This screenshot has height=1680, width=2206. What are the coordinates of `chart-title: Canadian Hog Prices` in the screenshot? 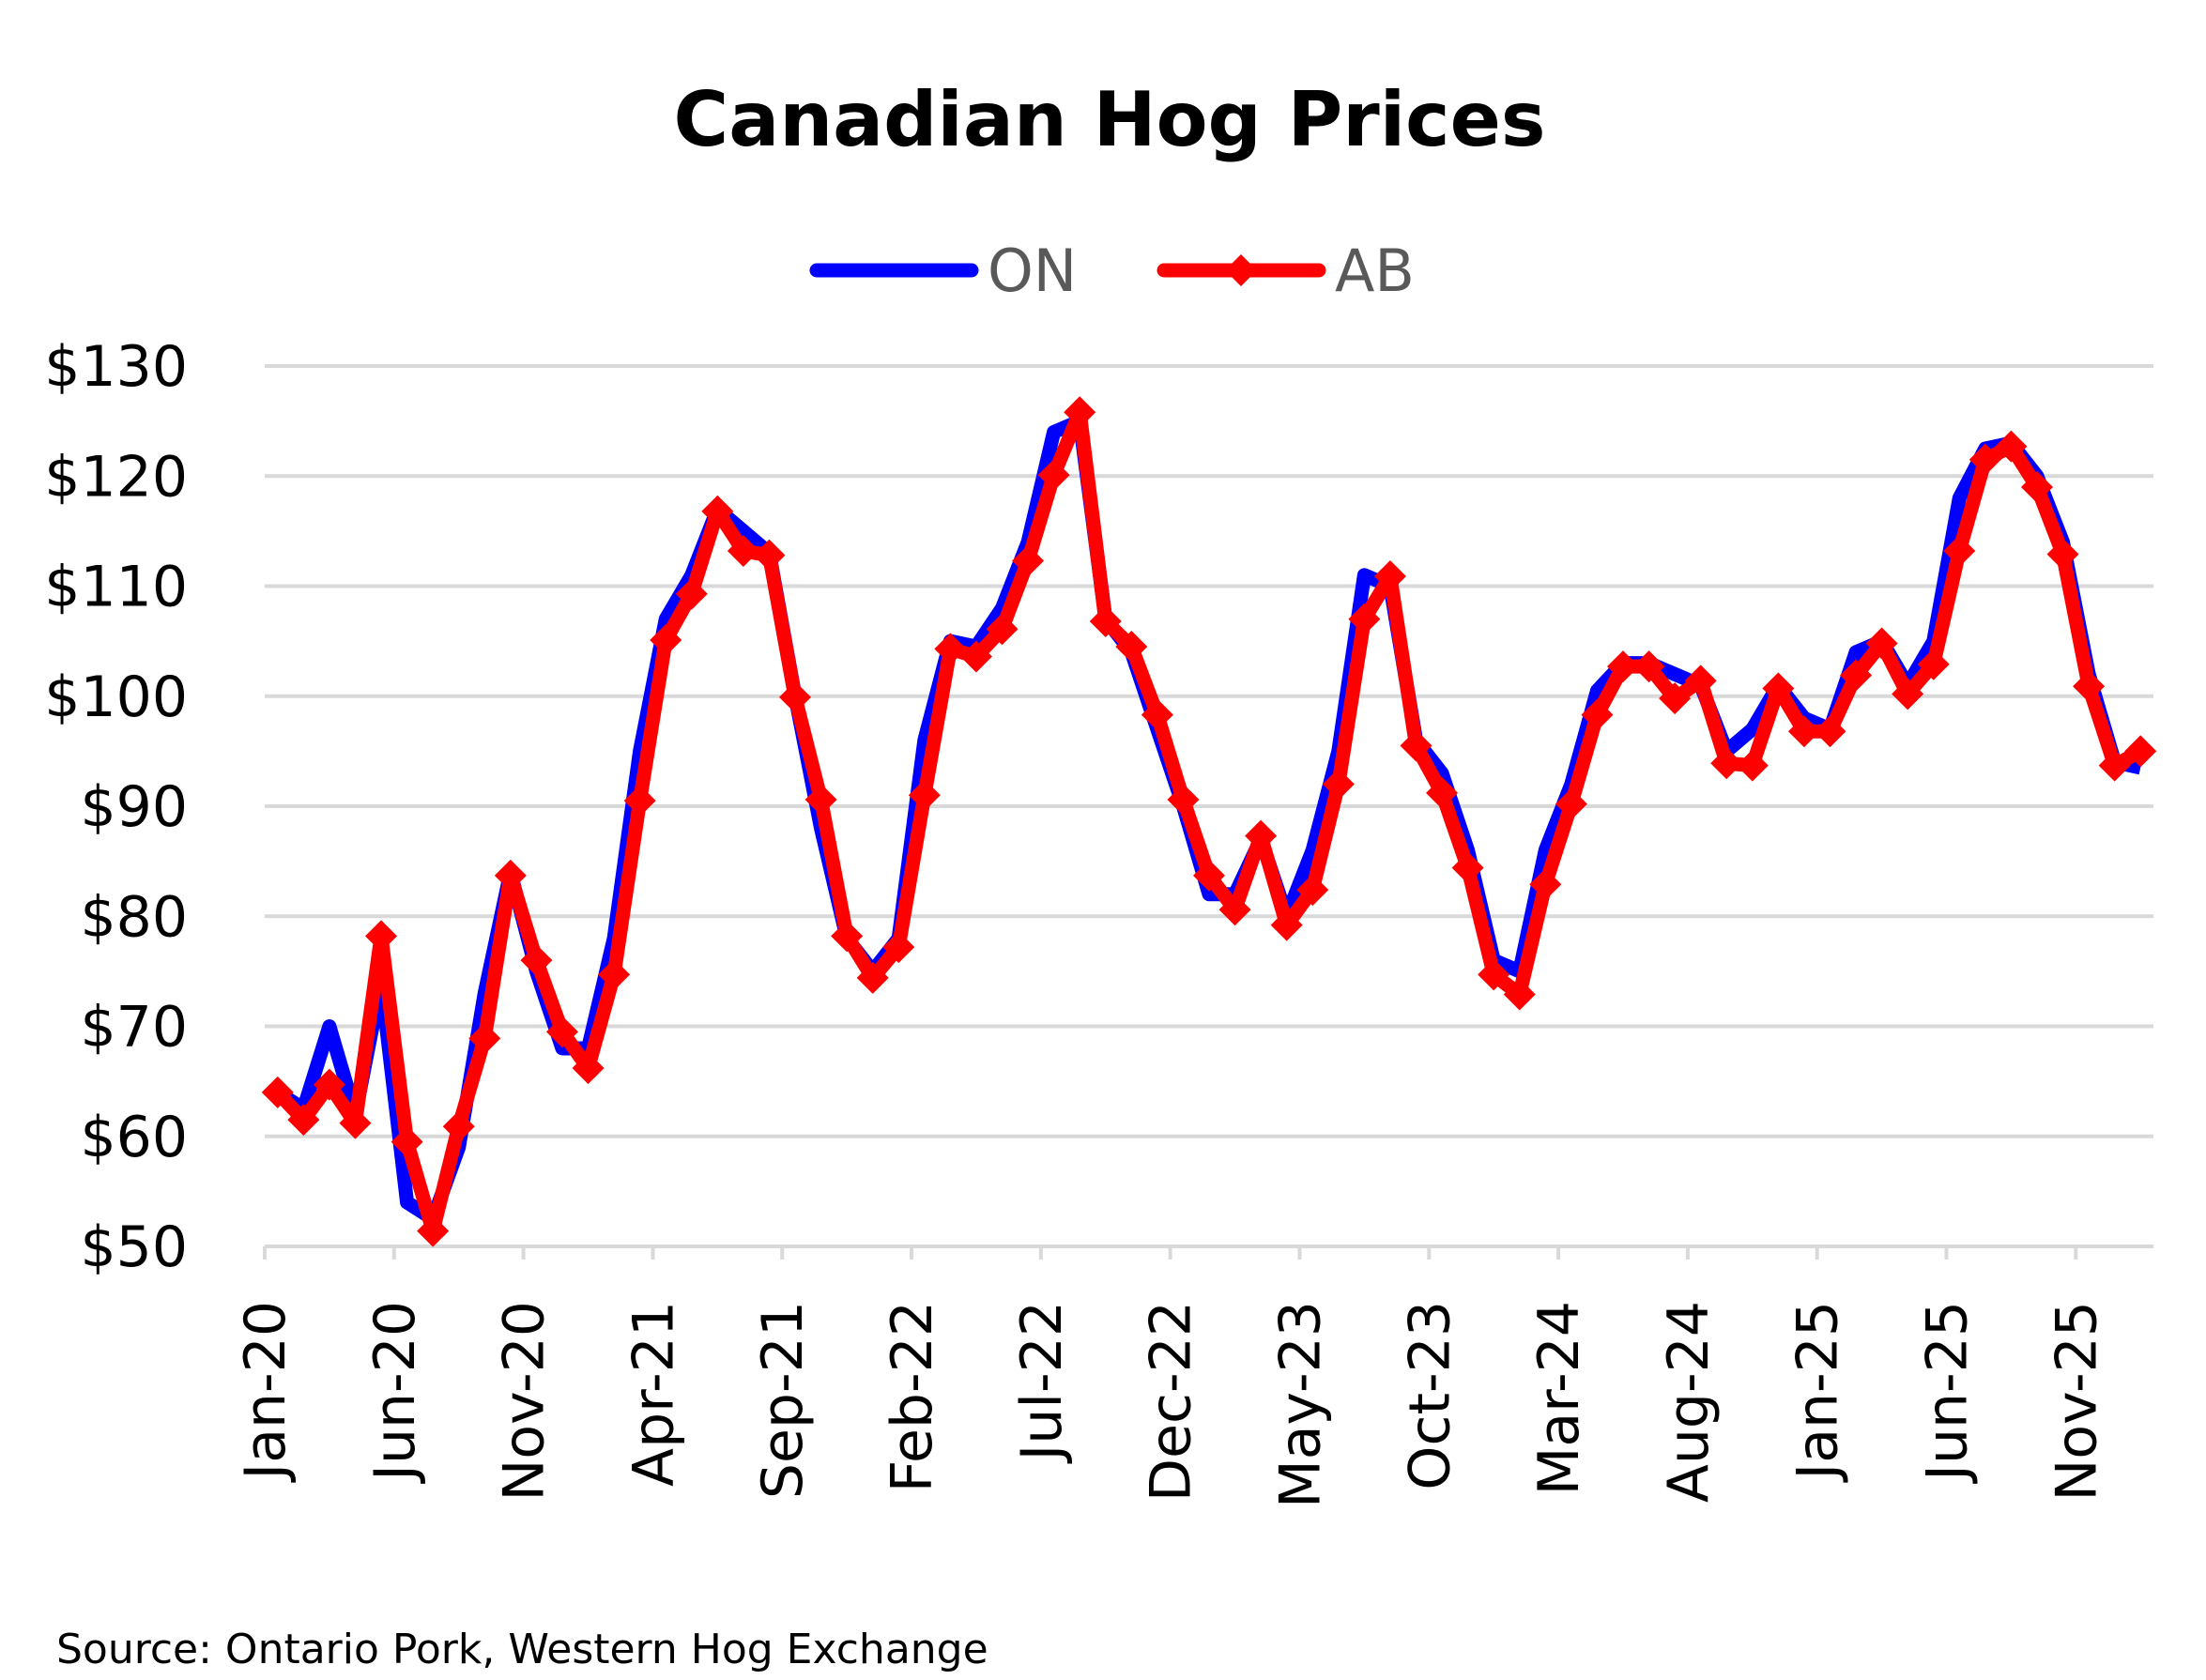 It's located at (1110, 119).